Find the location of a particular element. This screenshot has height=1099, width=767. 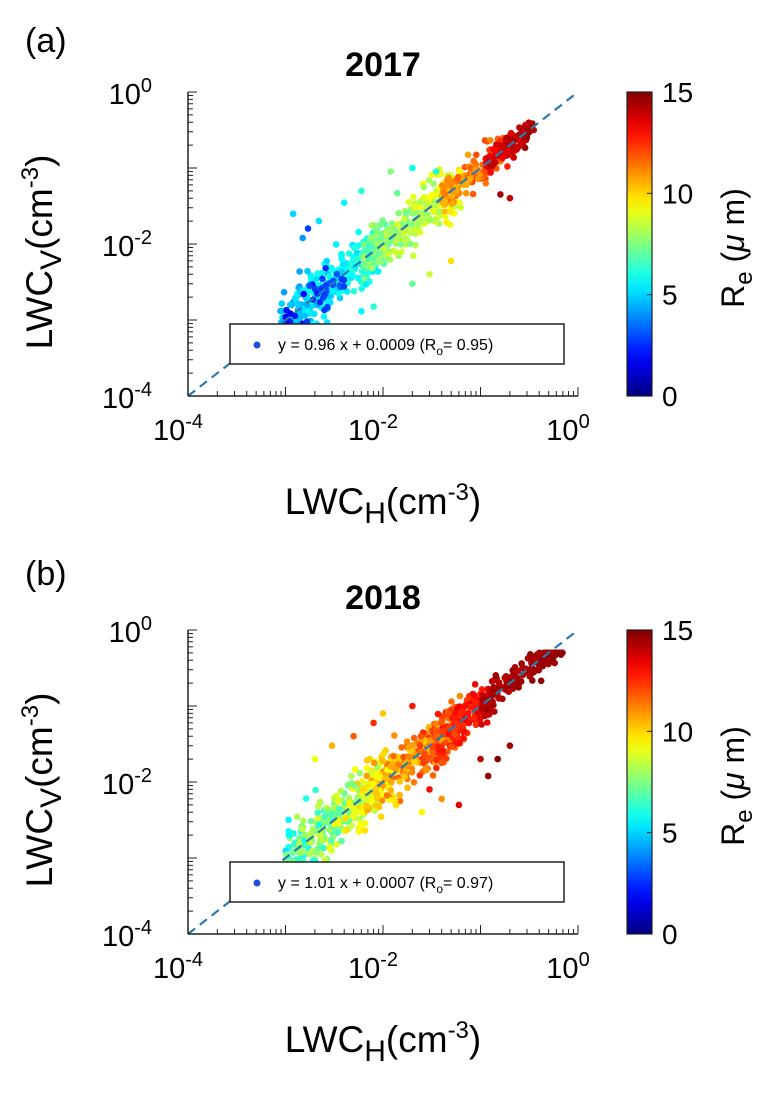

y-axis-title: LWCV(cm-3) is located at coordinates (42, 790).